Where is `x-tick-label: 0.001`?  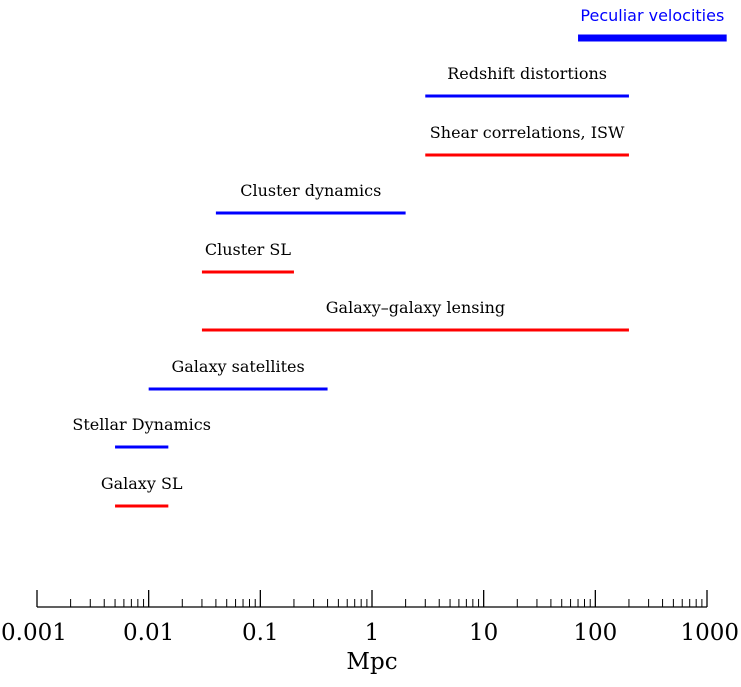
x-tick-label: 0.001 is located at coordinates (34, 633).